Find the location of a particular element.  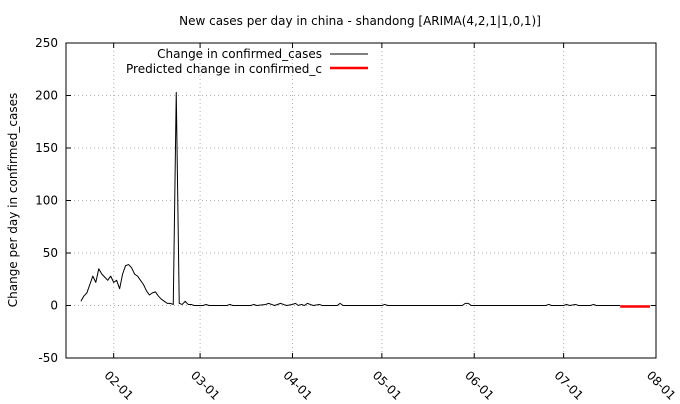

x-tick-label: 03-01 is located at coordinates (205, 384).